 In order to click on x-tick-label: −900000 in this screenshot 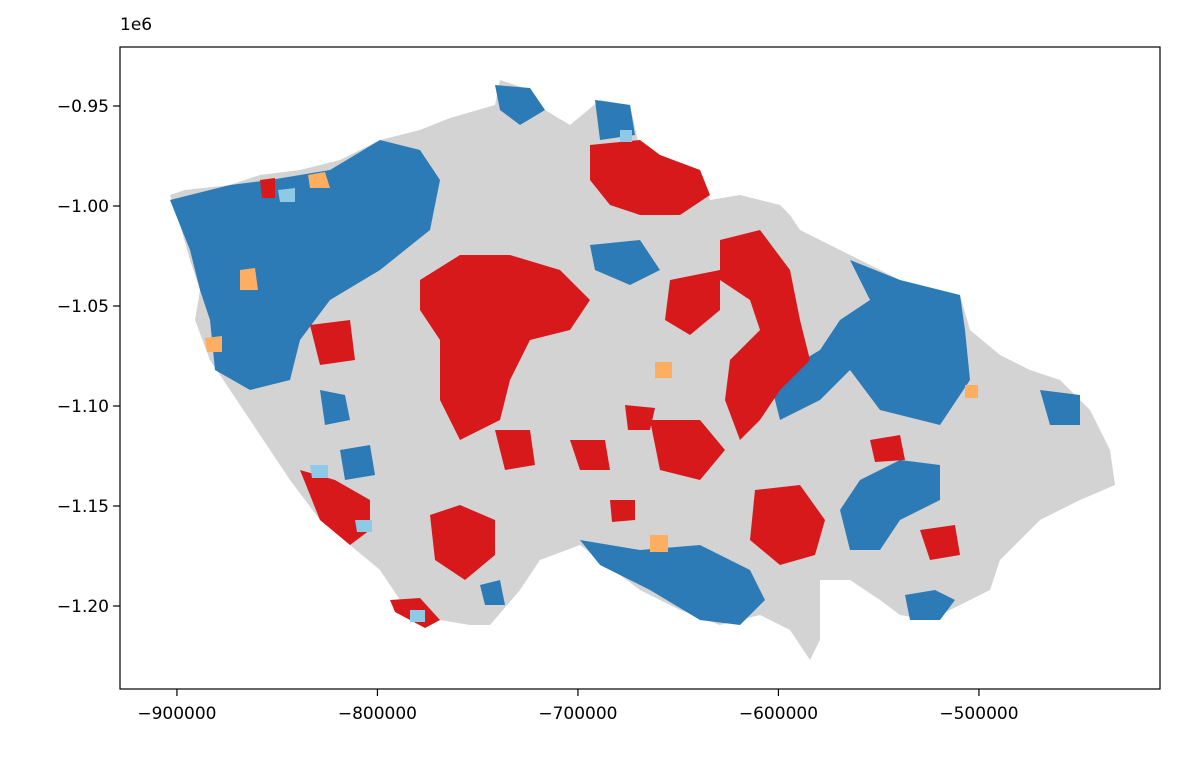, I will do `click(176, 714)`.